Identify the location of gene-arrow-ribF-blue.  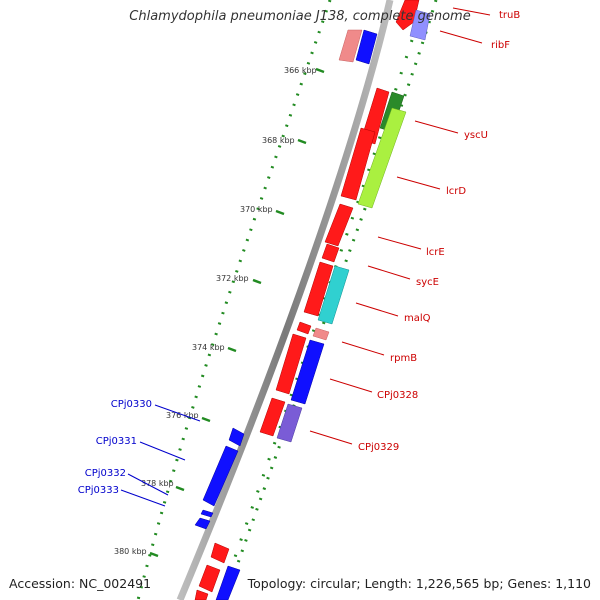
(366, 47).